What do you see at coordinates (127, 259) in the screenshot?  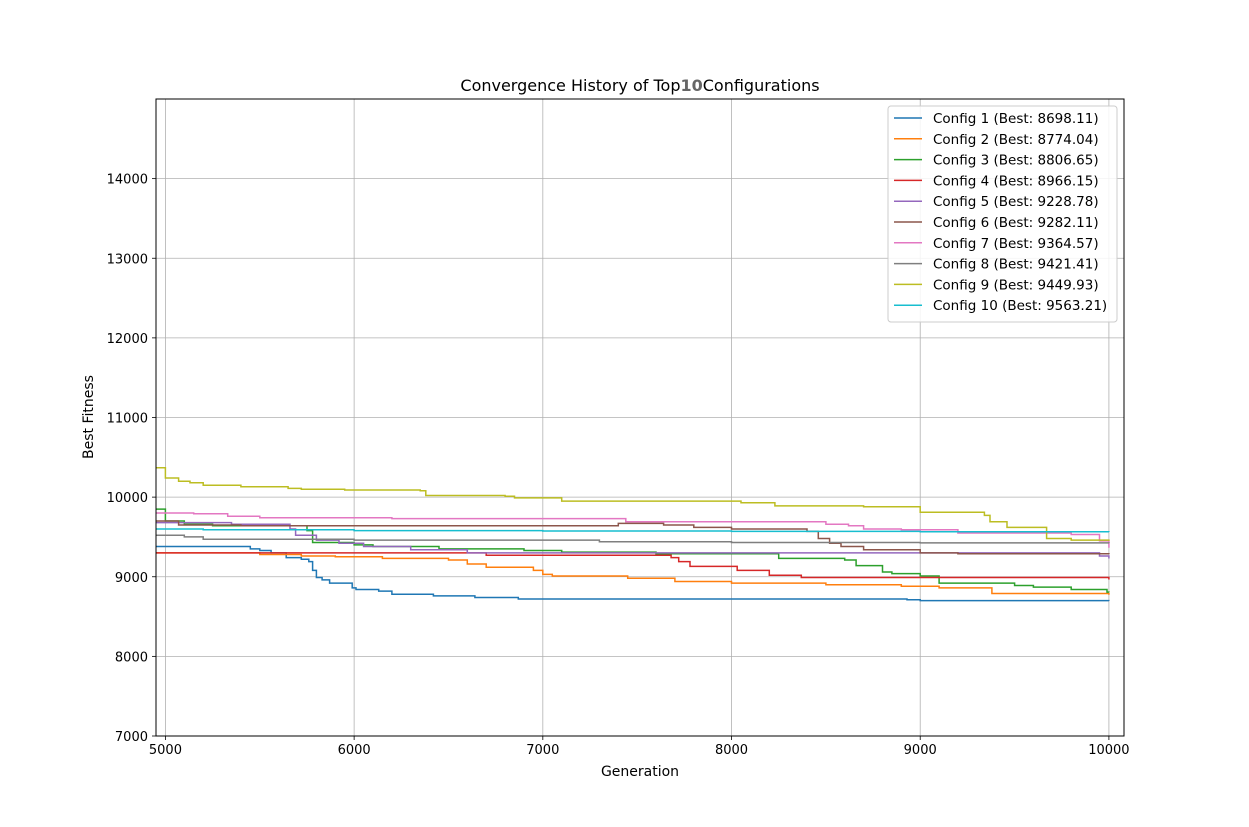 I see `y-tick-label: 13000` at bounding box center [127, 259].